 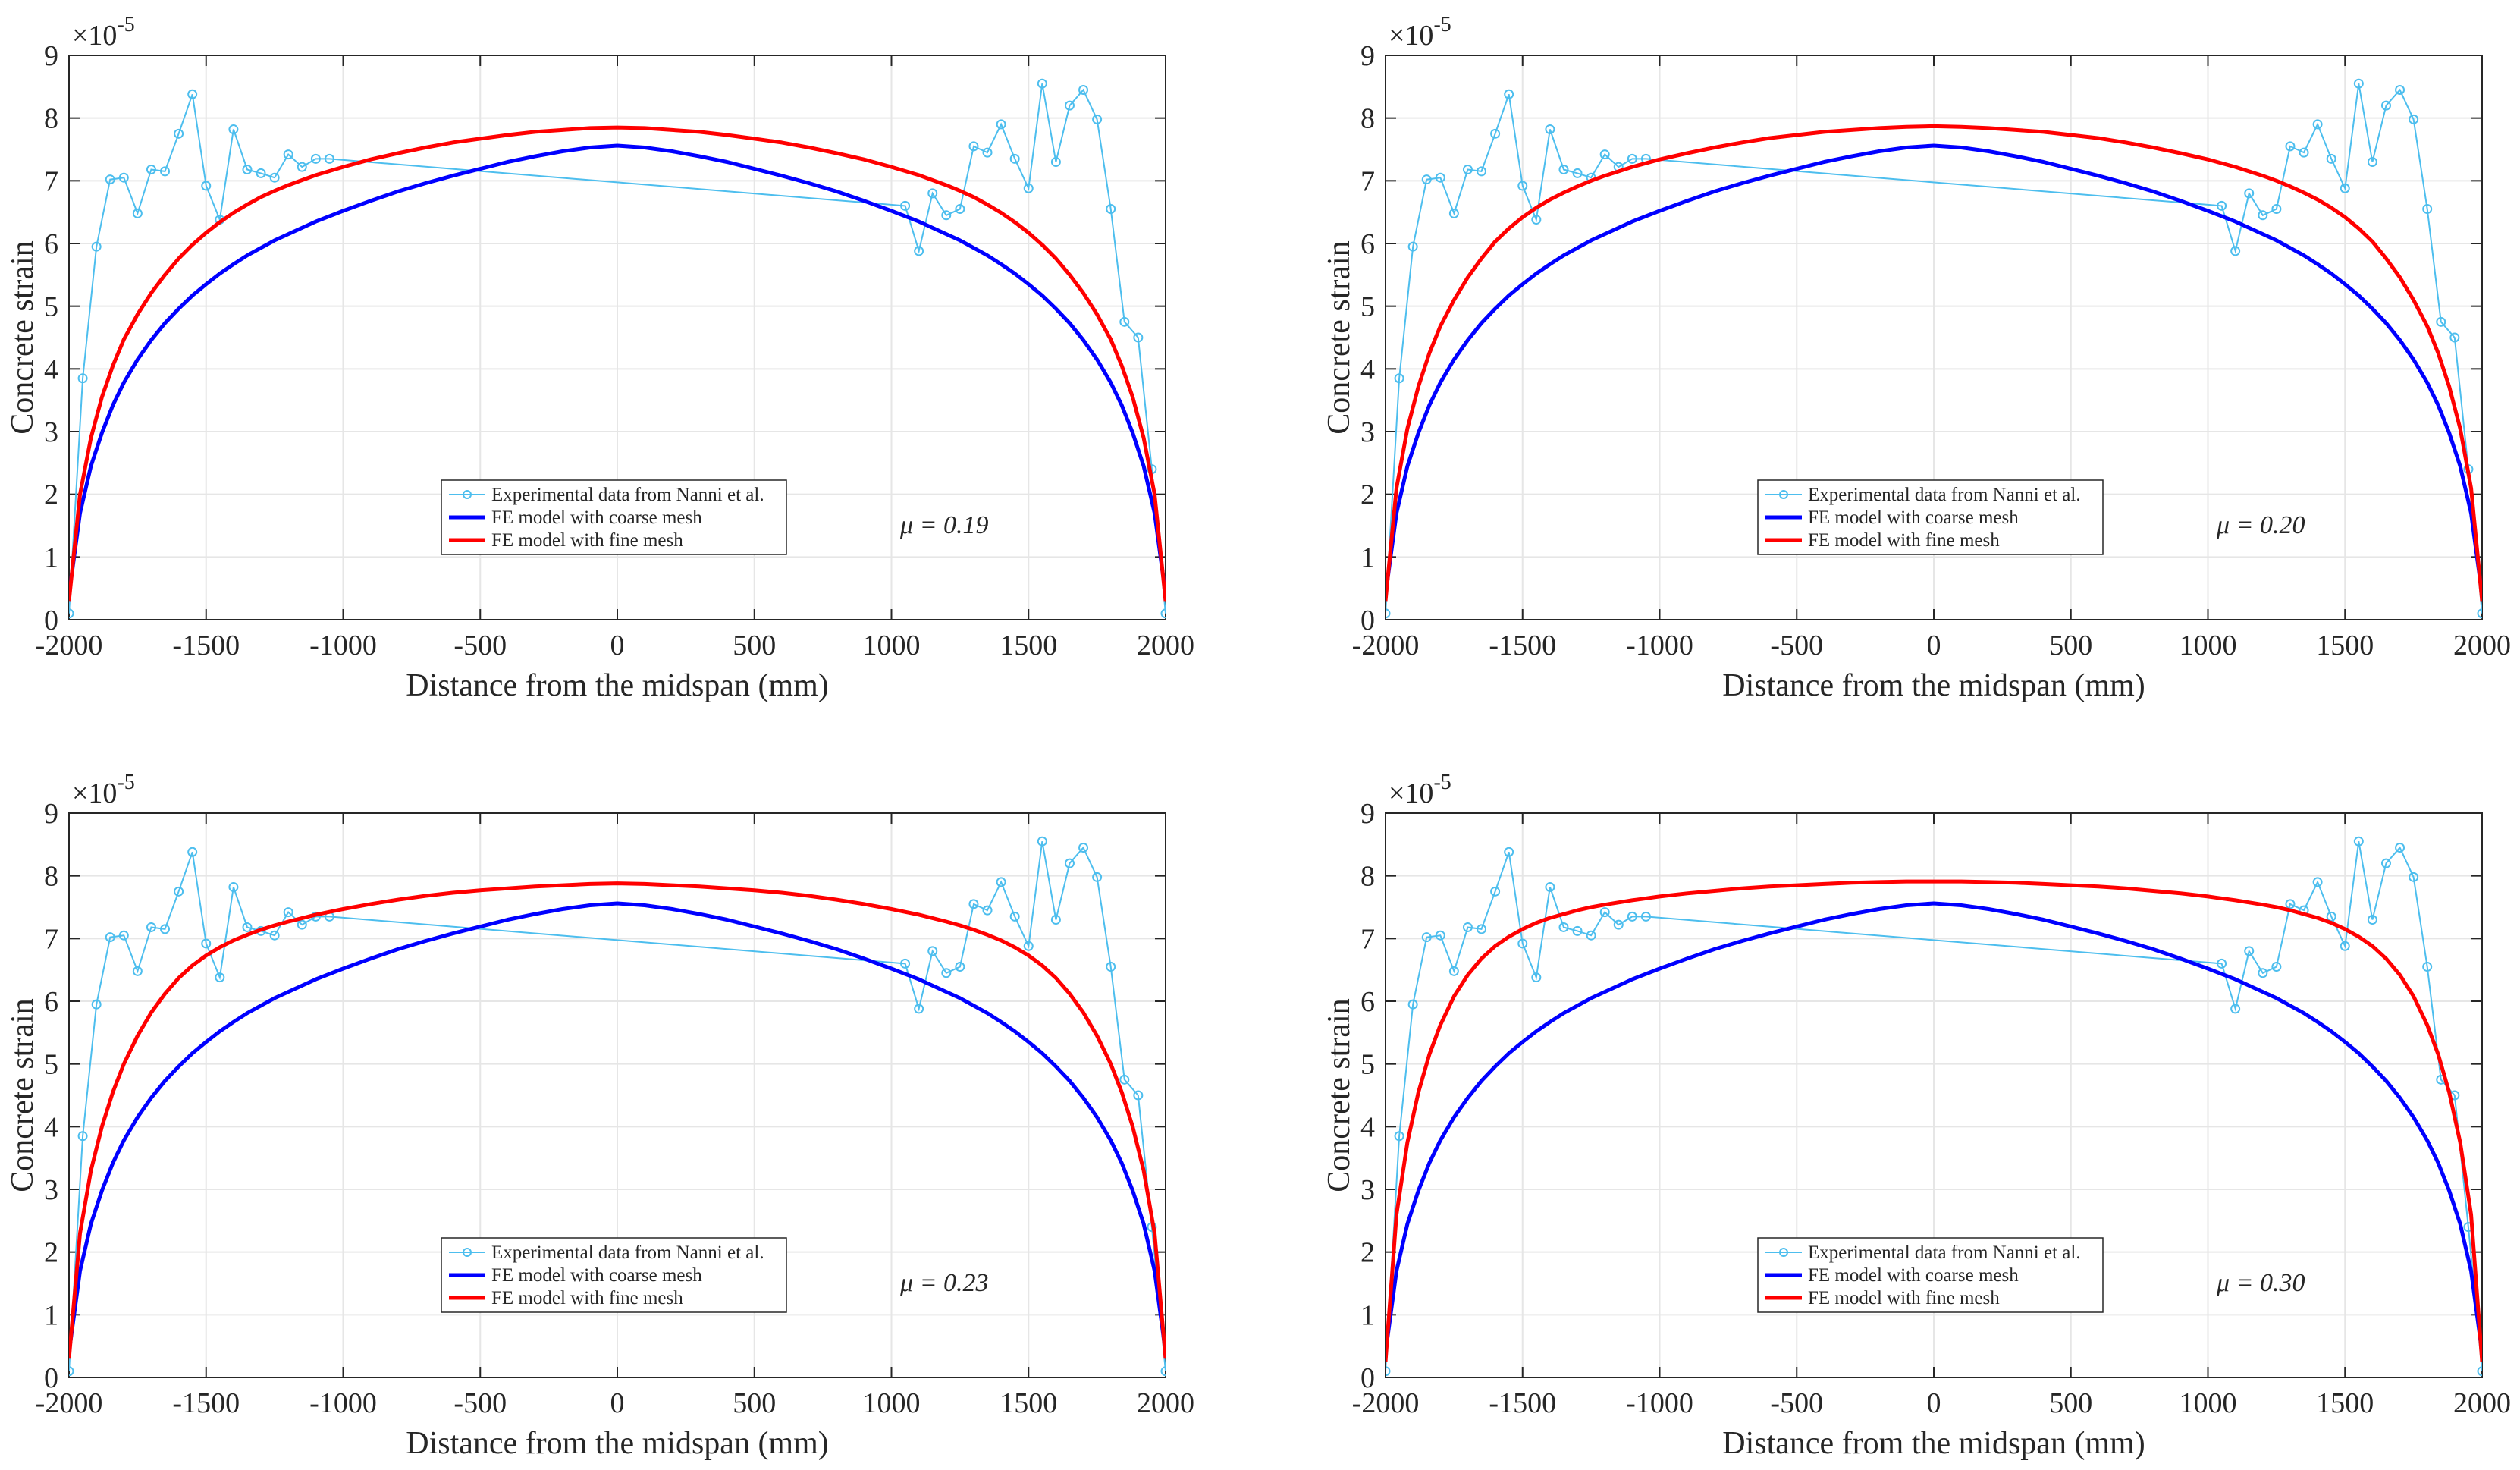 What do you see at coordinates (617, 685) in the screenshot?
I see `x-axis-label: Distance from the midspan (mm)` at bounding box center [617, 685].